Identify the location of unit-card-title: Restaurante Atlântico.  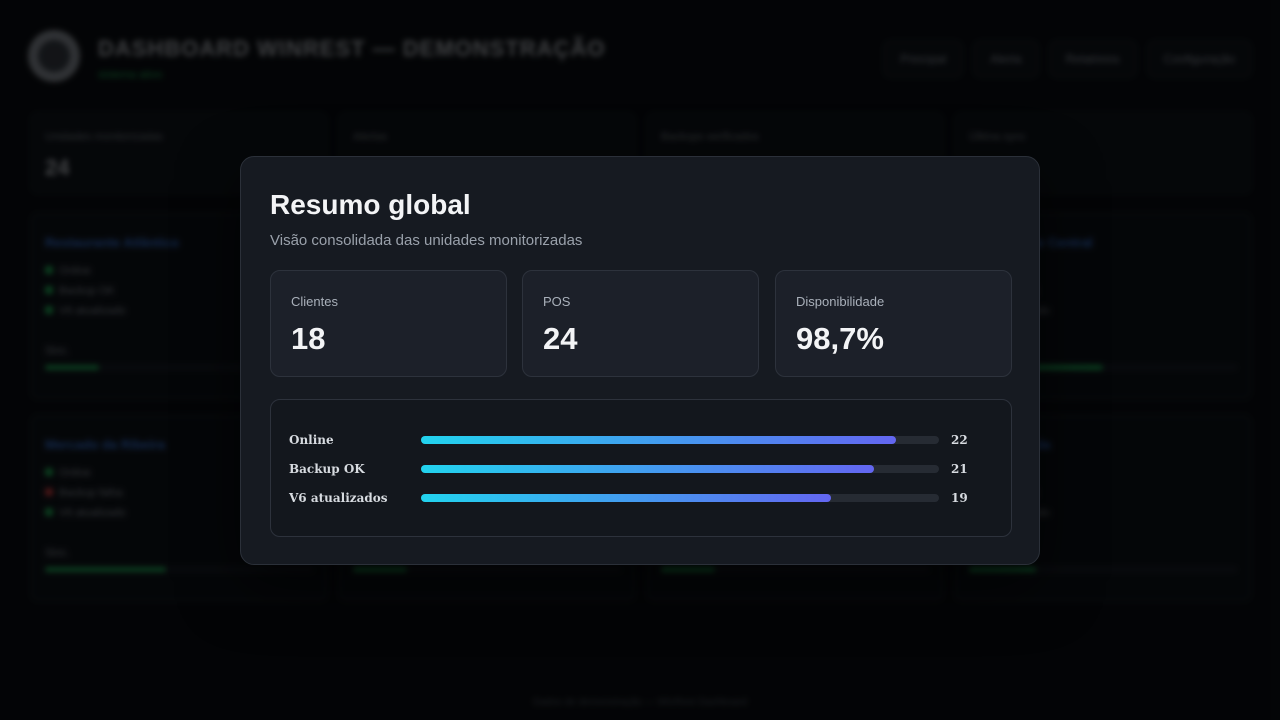
(112, 242).